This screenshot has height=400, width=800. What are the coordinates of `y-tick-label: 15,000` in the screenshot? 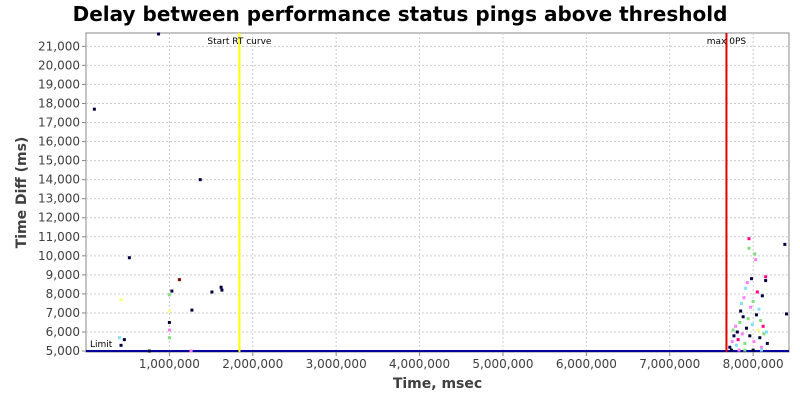 It's located at (59, 161).